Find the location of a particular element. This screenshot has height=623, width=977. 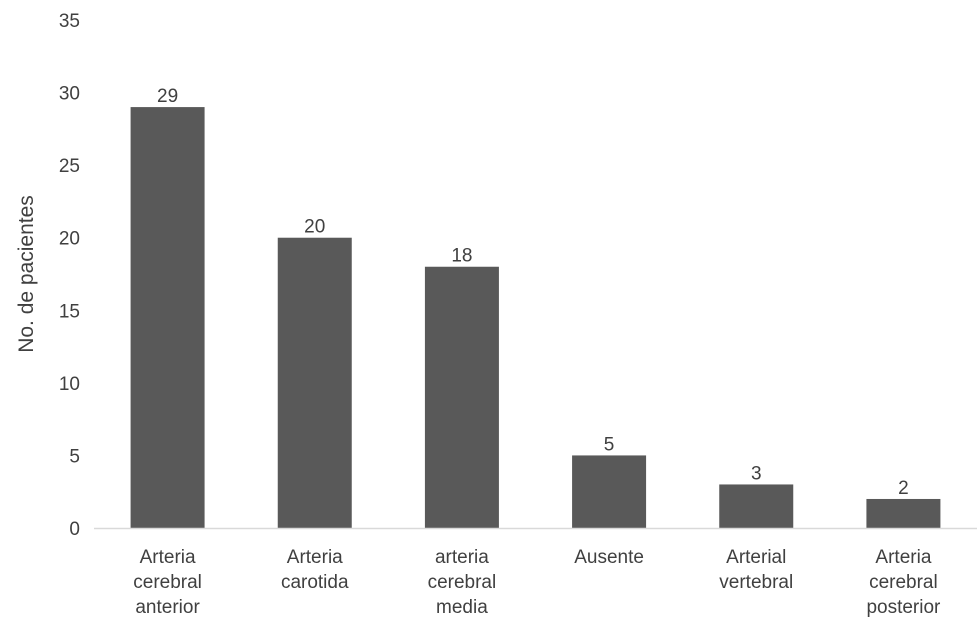

y-tick-label: 20 is located at coordinates (69, 239).